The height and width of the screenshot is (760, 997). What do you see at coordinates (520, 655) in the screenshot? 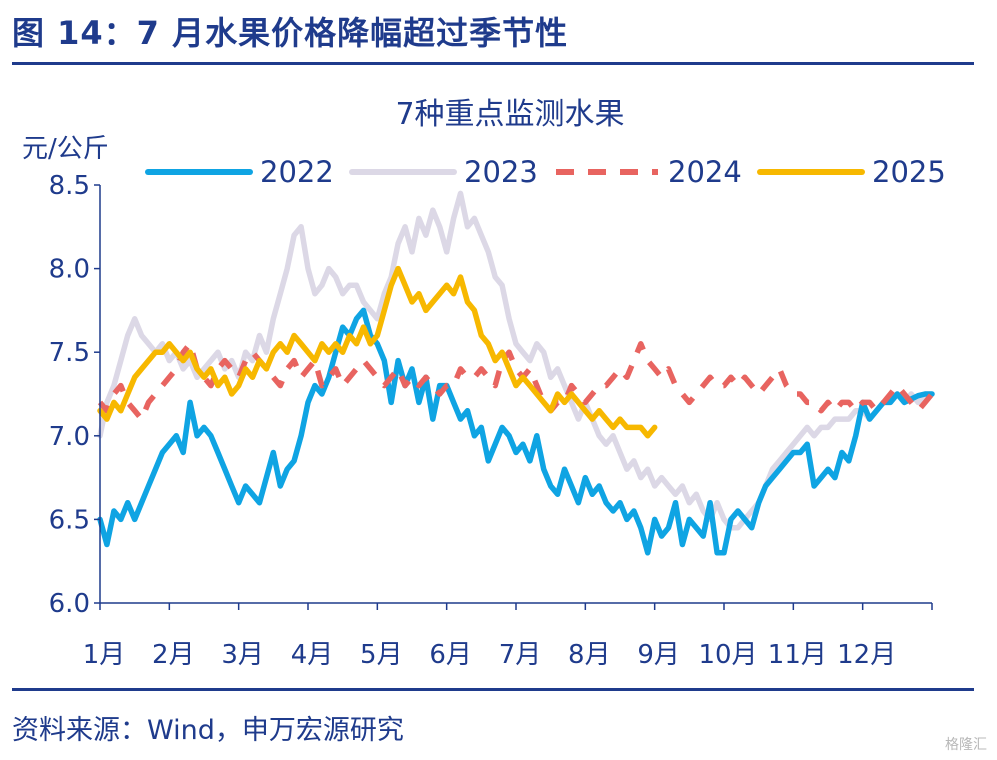
I see `x-tick-label: 7月` at bounding box center [520, 655].